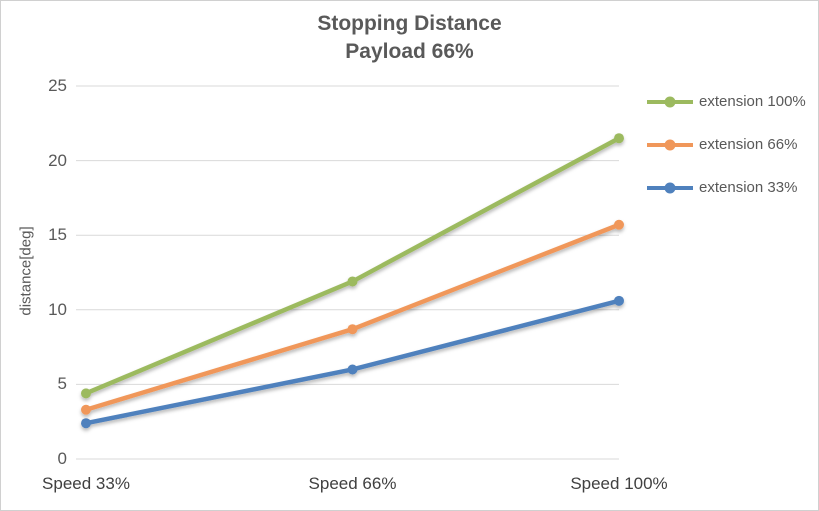  What do you see at coordinates (57, 235) in the screenshot?
I see `y-tick-label: 15` at bounding box center [57, 235].